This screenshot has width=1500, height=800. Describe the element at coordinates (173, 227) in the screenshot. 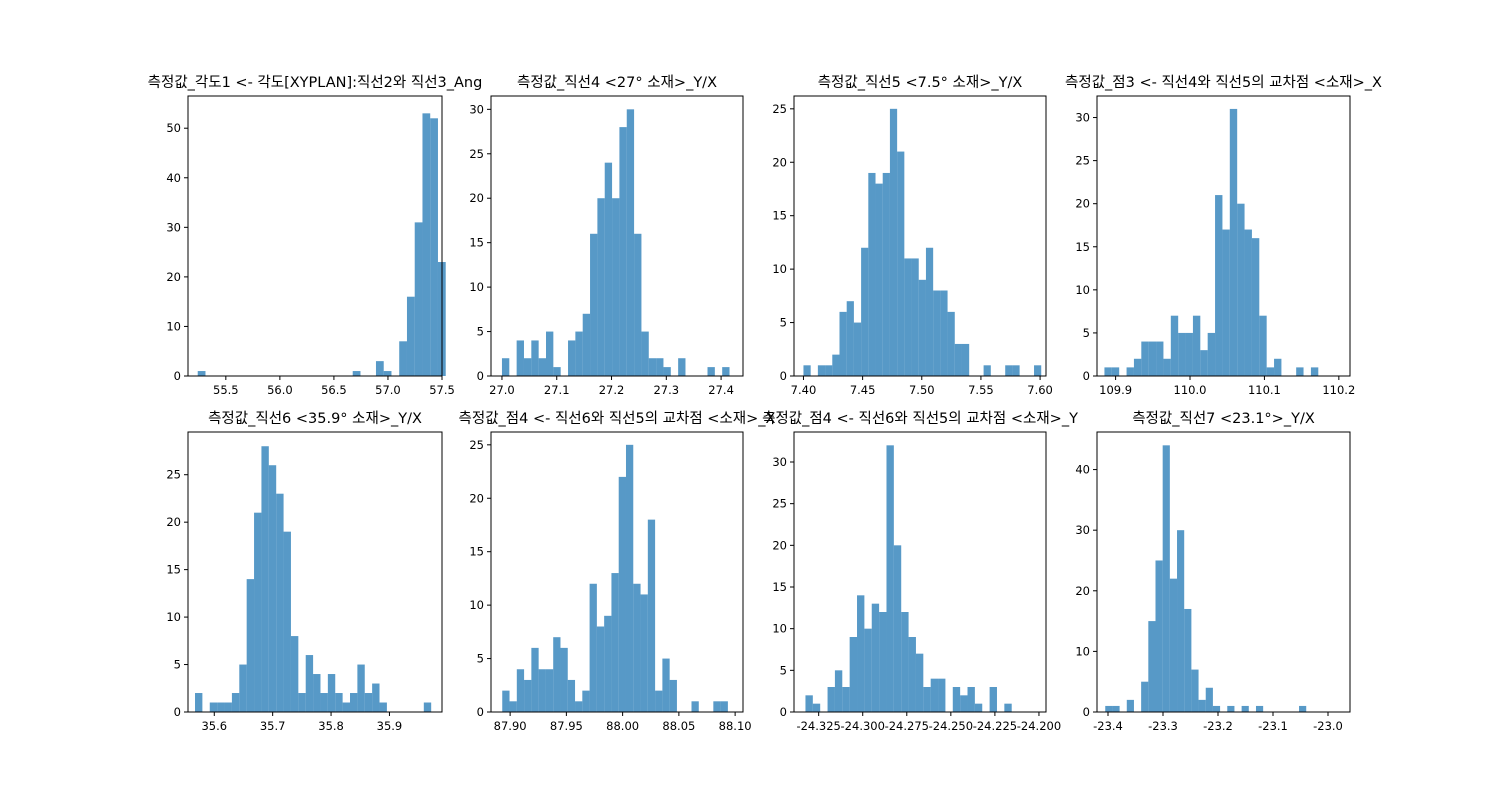

I see `y-tick-label: 30` at that location.